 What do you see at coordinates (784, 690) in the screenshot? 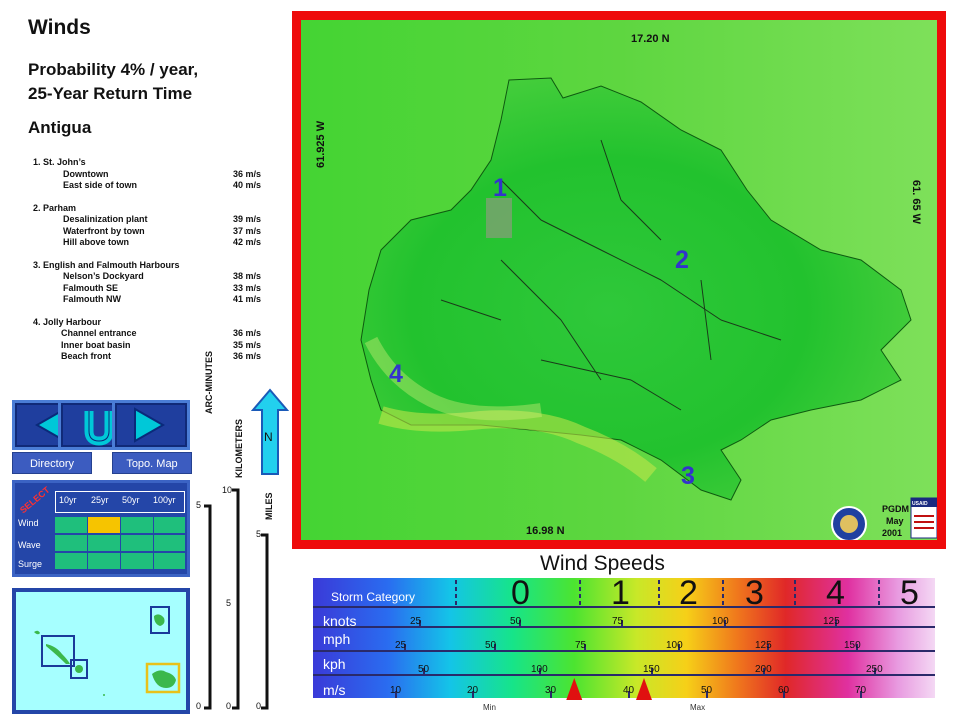
I see `ms-tick: 60` at bounding box center [784, 690].